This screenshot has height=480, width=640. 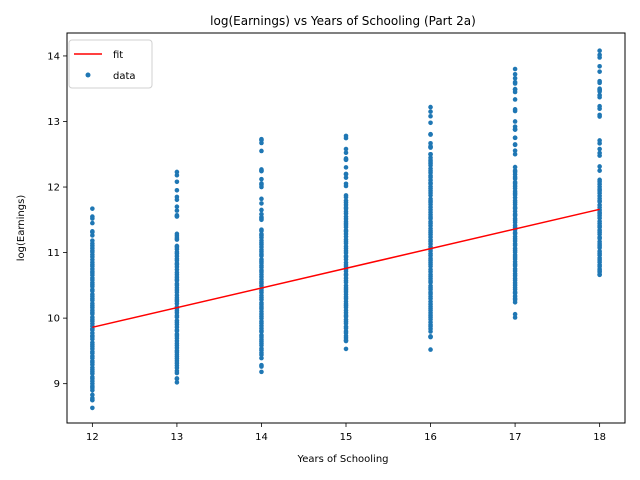 What do you see at coordinates (53, 188) in the screenshot?
I see `y-tick-label: 12` at bounding box center [53, 188].